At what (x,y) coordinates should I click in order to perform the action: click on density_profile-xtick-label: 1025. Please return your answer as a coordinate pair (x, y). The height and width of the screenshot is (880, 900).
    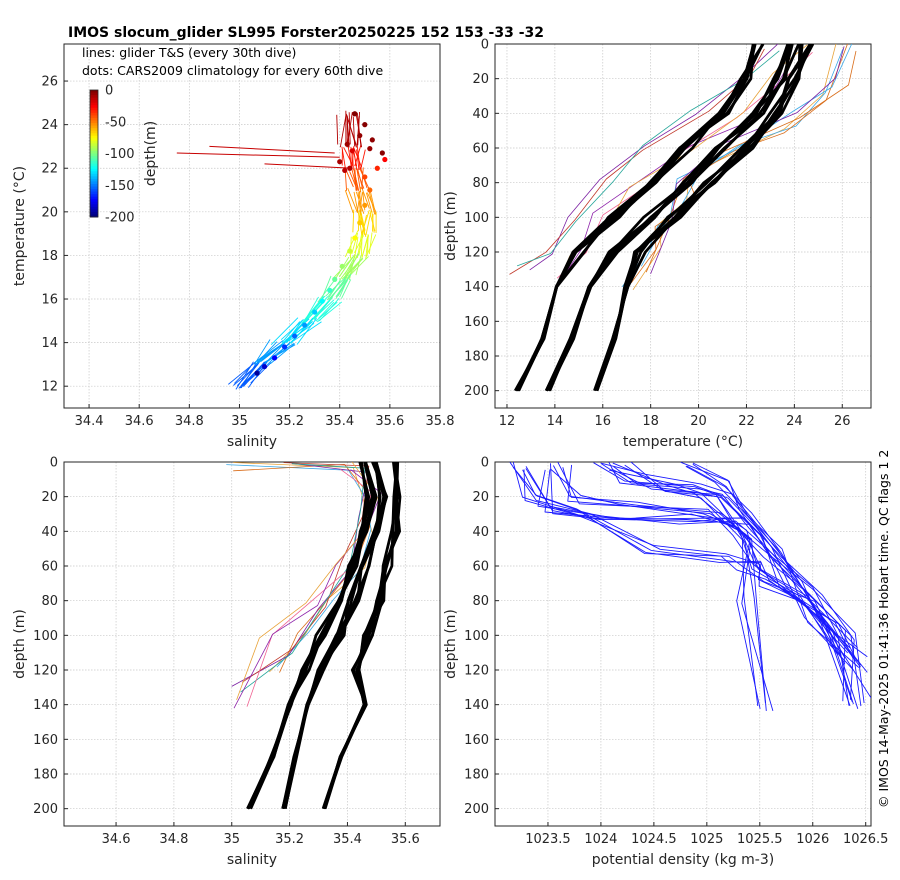
    Looking at the image, I should click on (706, 839).